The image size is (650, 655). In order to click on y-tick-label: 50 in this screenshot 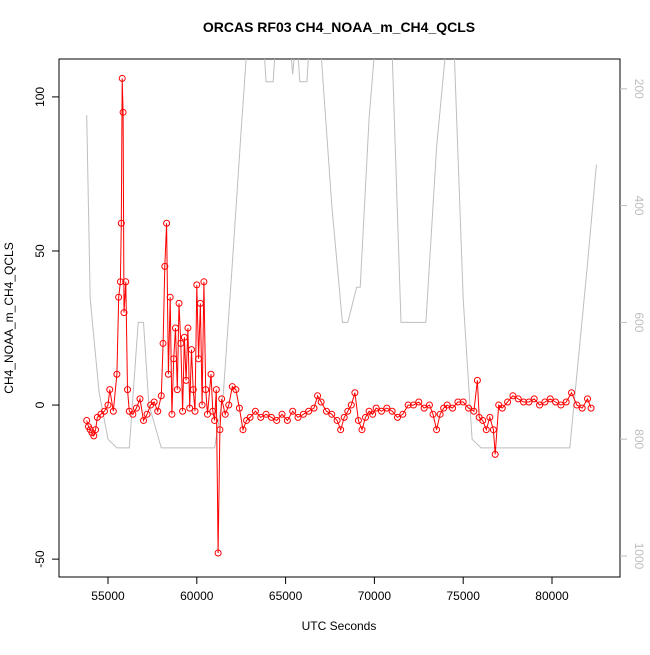, I will do `click(40, 251)`.